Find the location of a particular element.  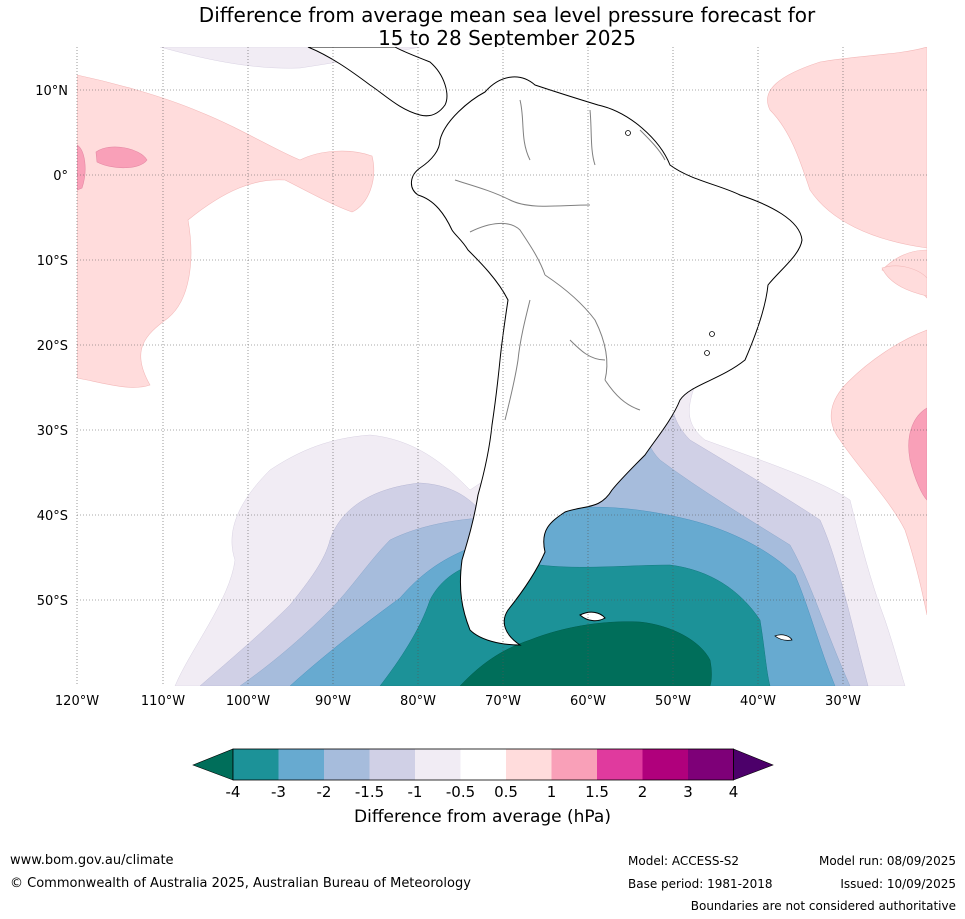

base-period: Base period: 1981-2018 is located at coordinates (700, 884).